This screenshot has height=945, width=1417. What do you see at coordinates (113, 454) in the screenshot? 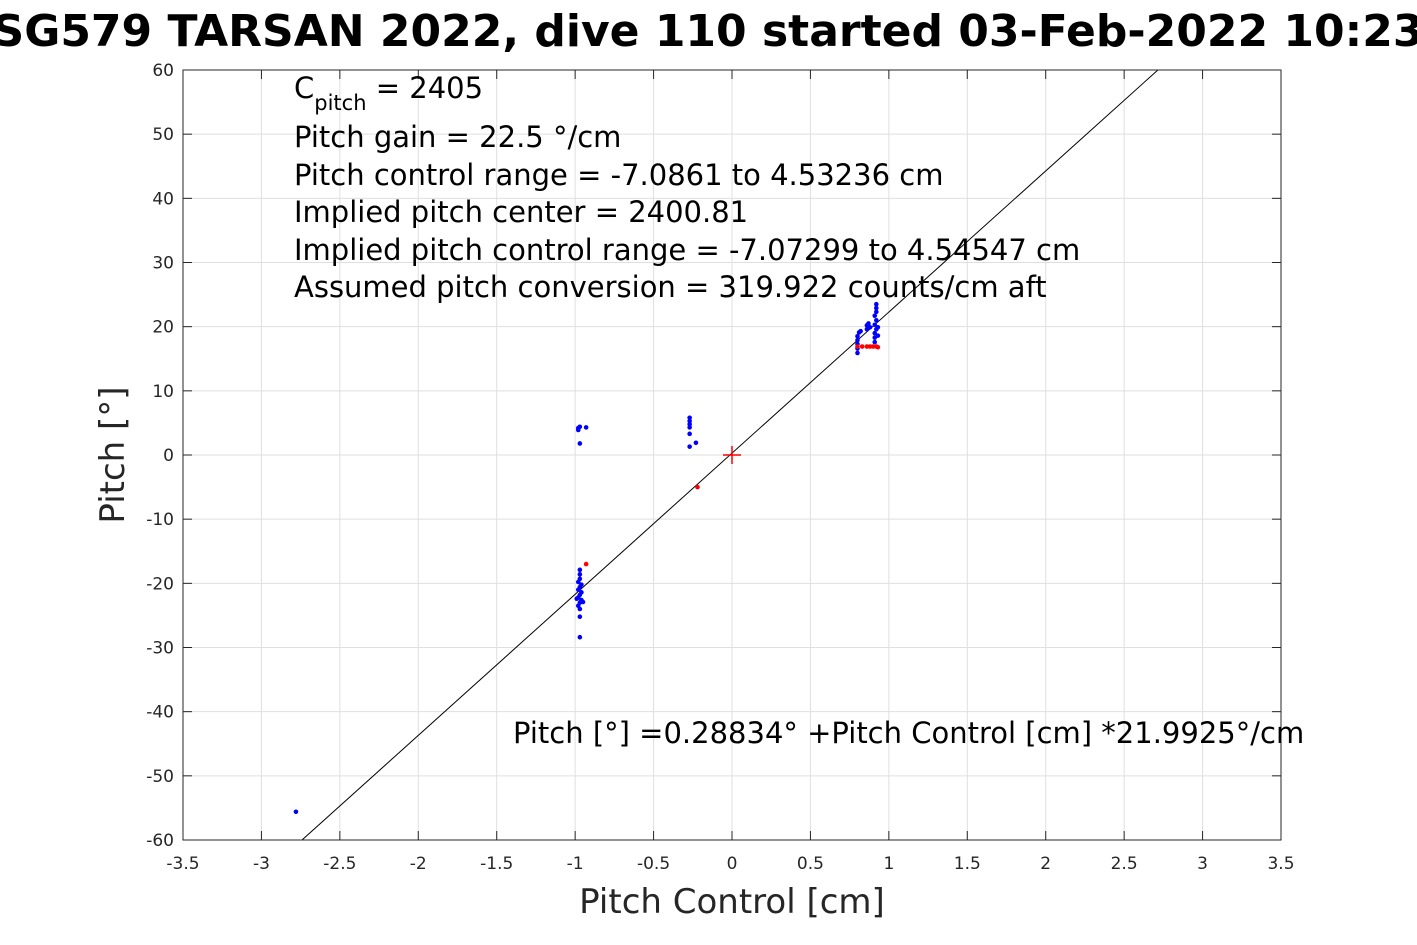
I see `y-axis-label: Pitch [°]` at bounding box center [113, 454].